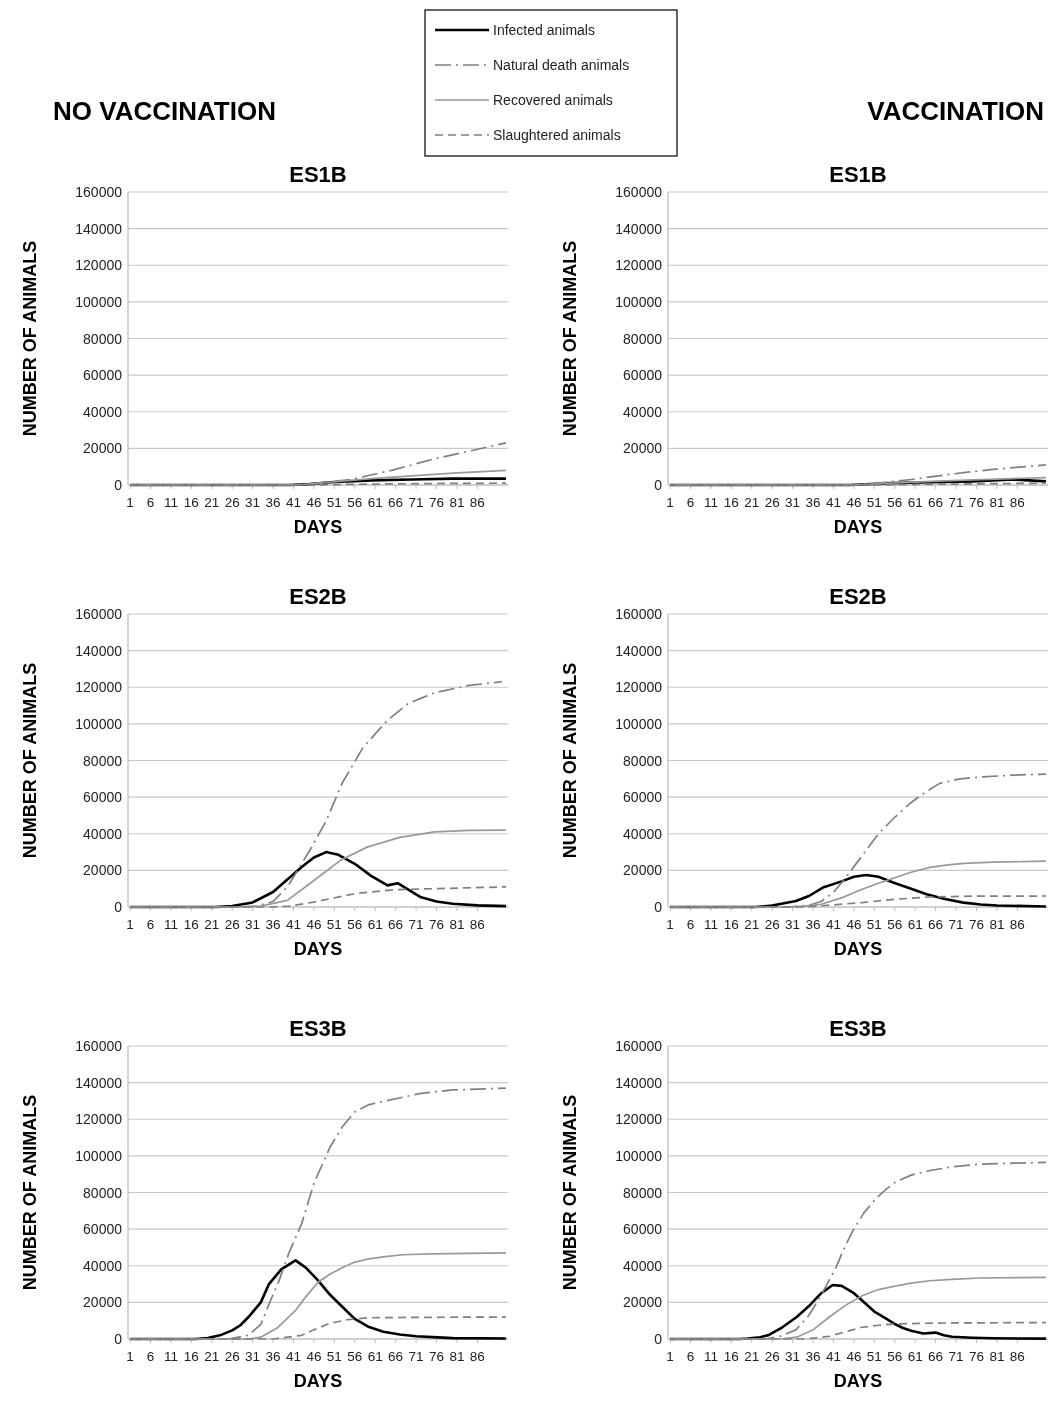 The height and width of the screenshot is (1403, 1054). What do you see at coordinates (561, 65) in the screenshot?
I see `legend-label: Natural death animals` at bounding box center [561, 65].